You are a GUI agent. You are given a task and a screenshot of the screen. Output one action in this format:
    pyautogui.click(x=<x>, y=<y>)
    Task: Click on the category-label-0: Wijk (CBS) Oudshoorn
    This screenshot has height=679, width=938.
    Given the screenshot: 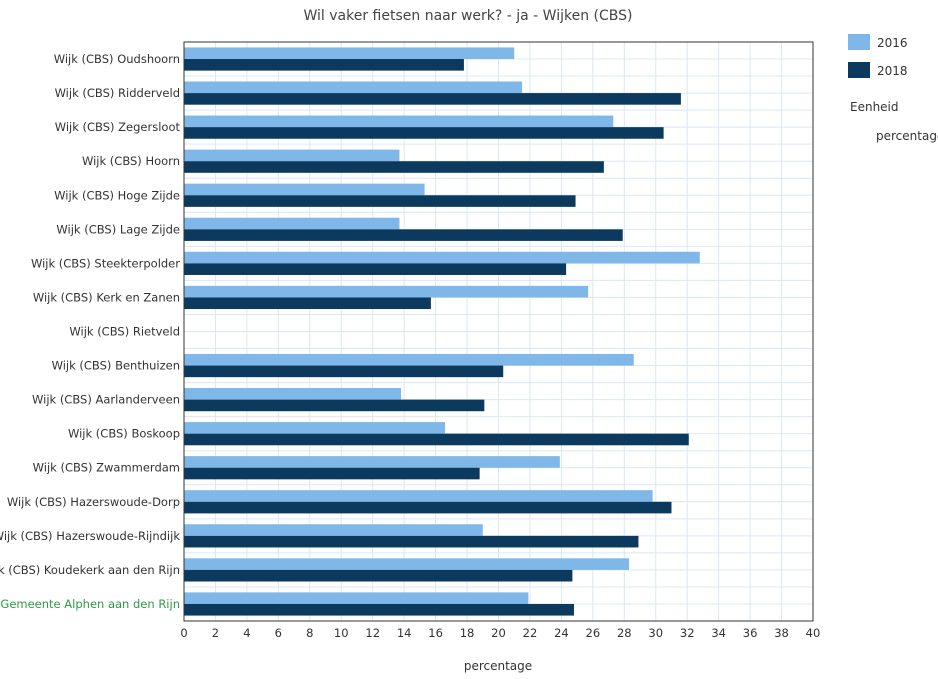 What is the action you would take?
    pyautogui.click(x=117, y=59)
    